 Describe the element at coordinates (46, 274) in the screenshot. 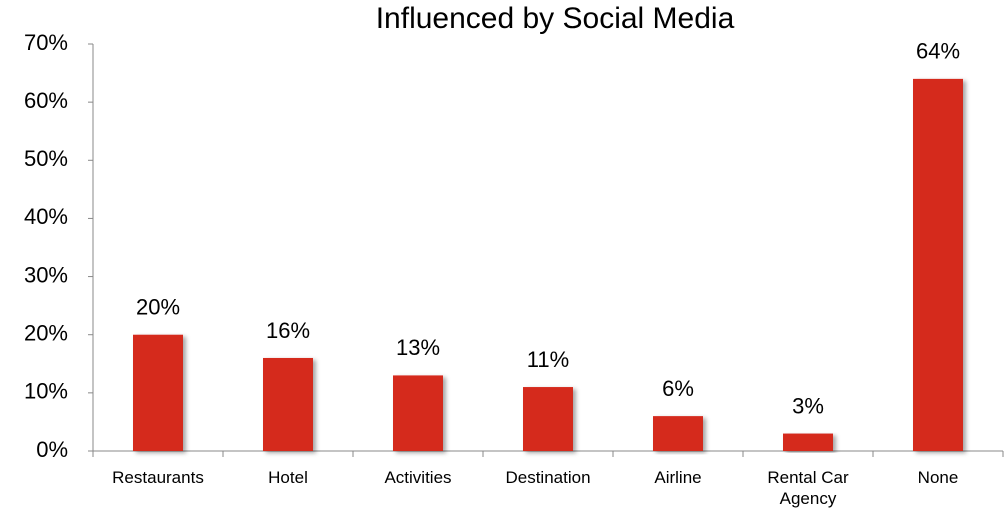

I see `y-tick-label: 30%` at that location.